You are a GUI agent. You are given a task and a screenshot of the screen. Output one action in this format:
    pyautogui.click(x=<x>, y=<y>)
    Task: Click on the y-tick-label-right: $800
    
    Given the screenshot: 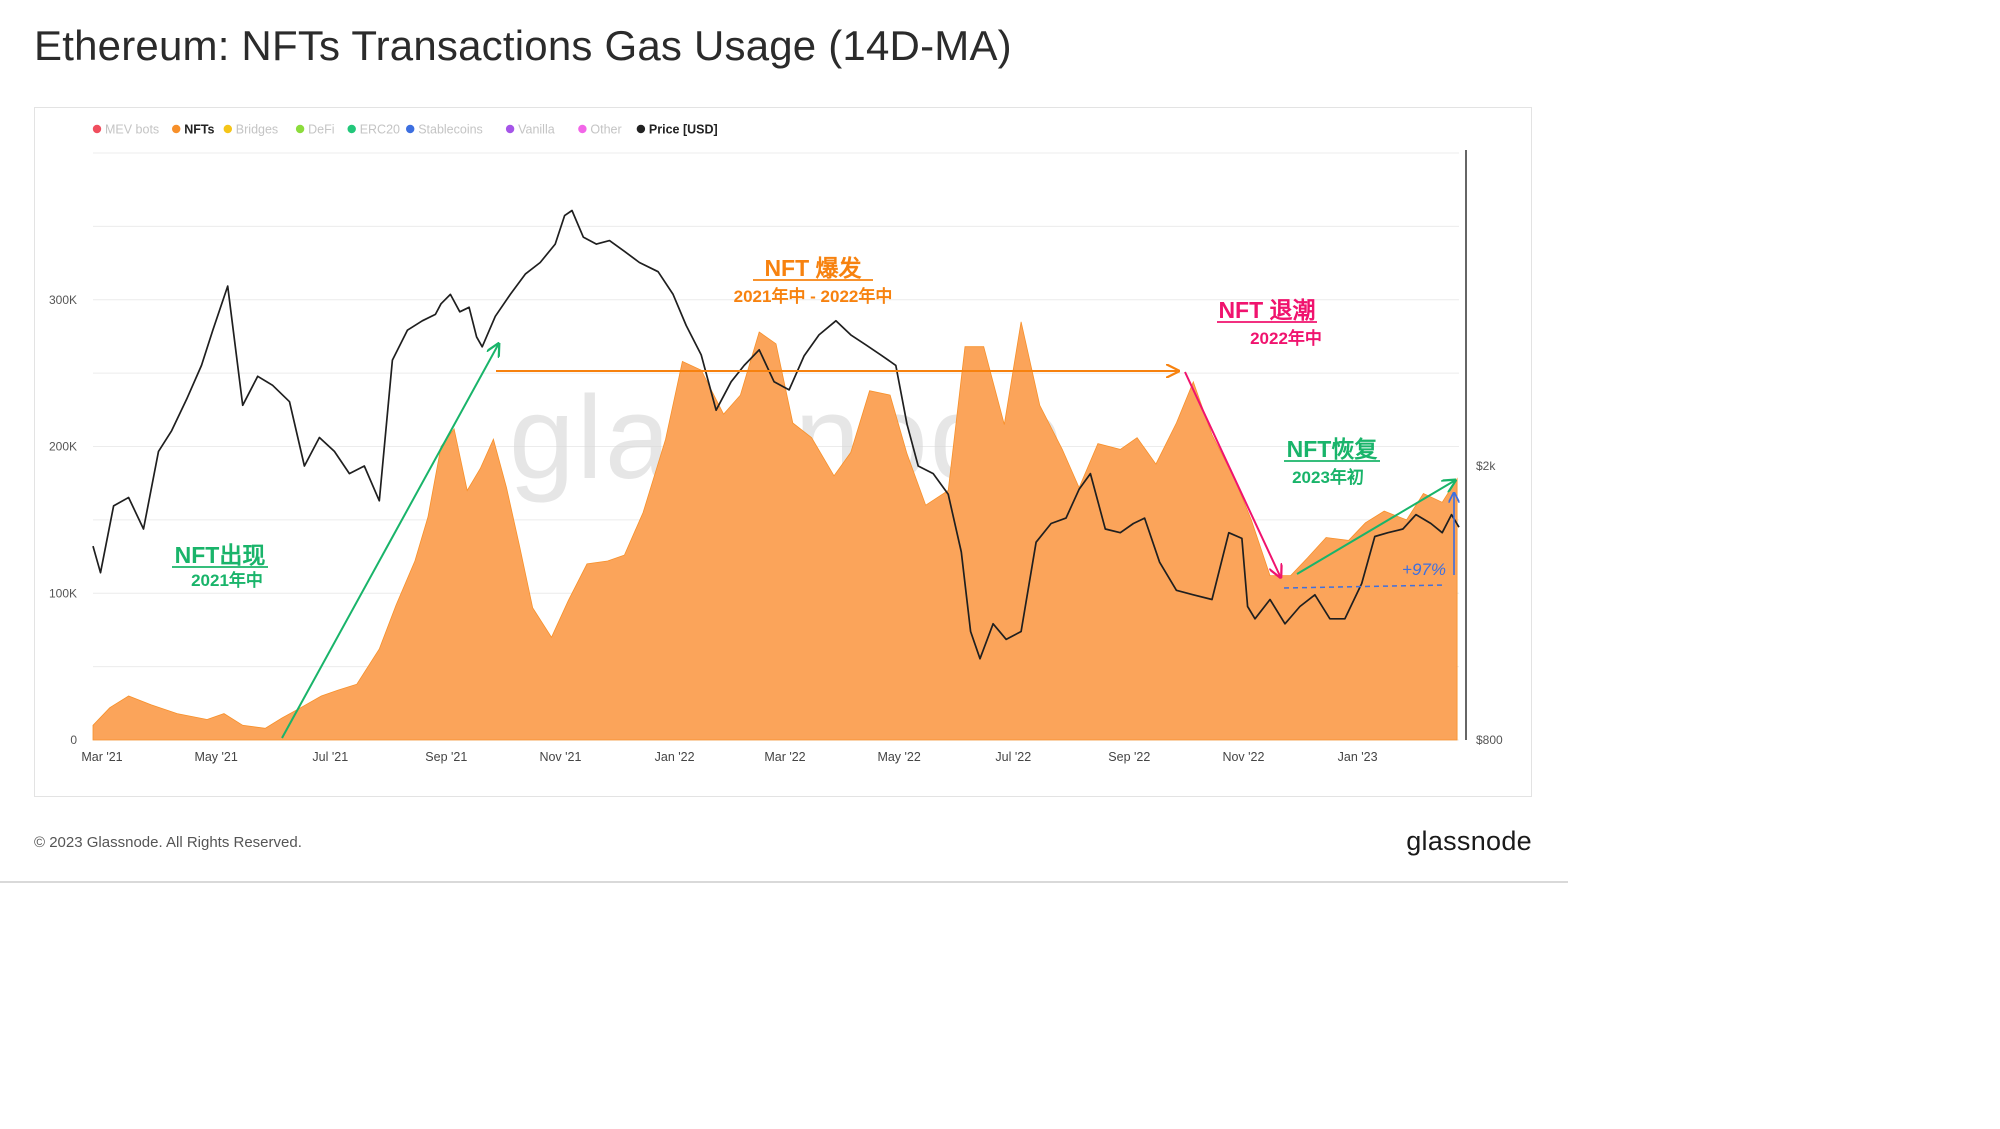 What is the action you would take?
    pyautogui.click(x=1489, y=740)
    